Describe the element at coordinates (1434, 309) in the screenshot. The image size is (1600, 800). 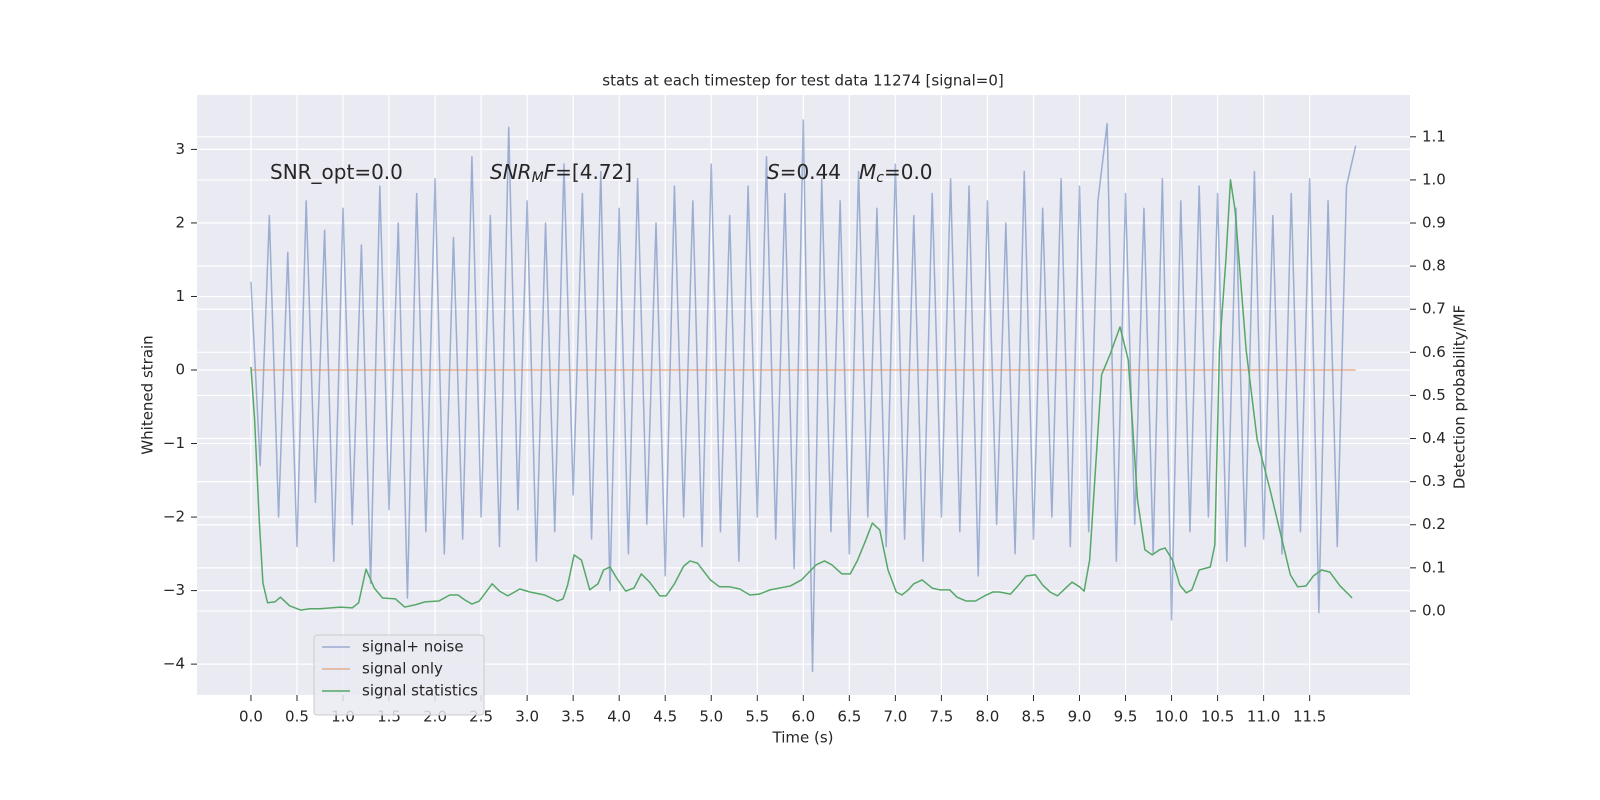
I see `y2-tick-label: 0.7` at that location.